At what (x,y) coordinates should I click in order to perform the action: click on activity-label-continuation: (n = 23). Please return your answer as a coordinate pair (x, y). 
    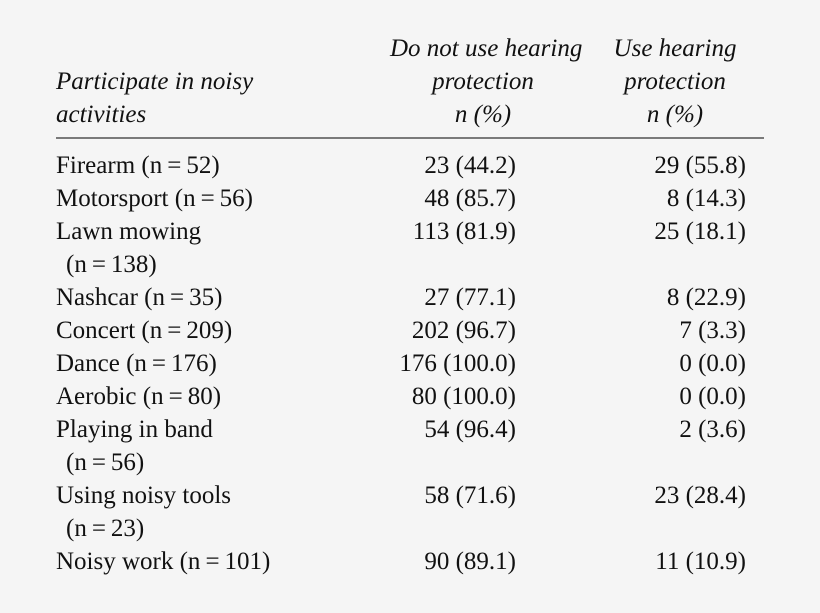
    Looking at the image, I should click on (105, 528).